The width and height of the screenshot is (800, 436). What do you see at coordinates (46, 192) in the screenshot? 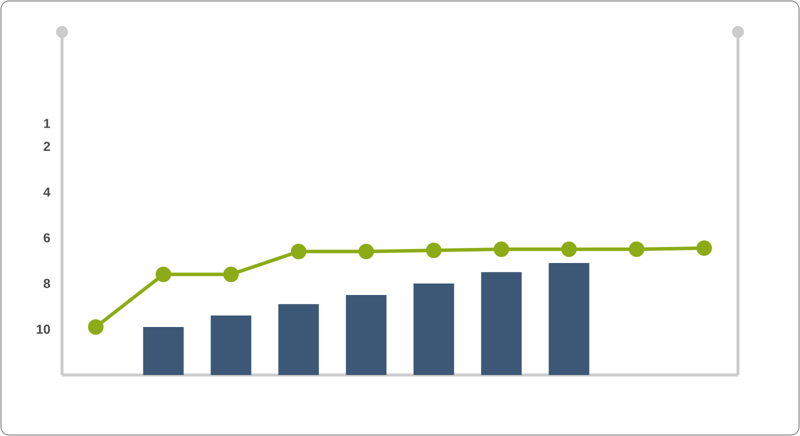
I see `y-tick-label: 4` at bounding box center [46, 192].